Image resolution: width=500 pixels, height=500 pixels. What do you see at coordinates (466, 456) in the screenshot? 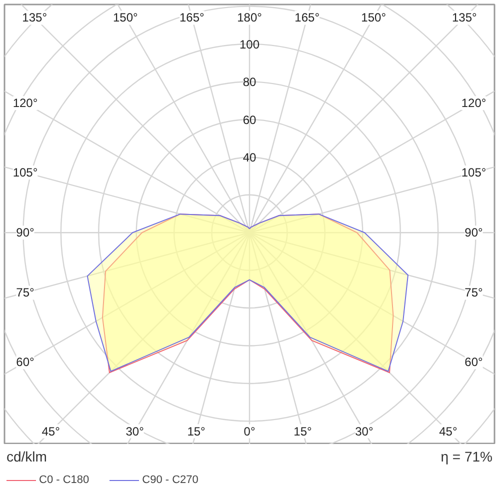
I see `text: η = 71%` at bounding box center [466, 456].